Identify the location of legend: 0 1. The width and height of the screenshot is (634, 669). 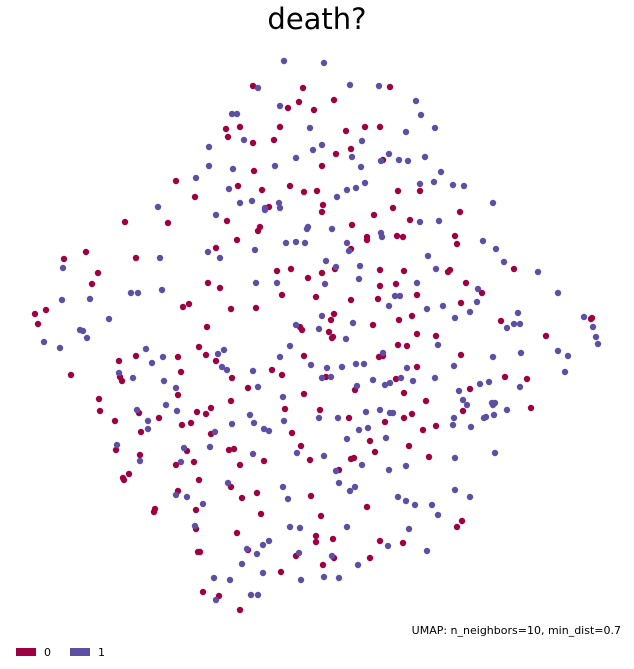
(60, 652).